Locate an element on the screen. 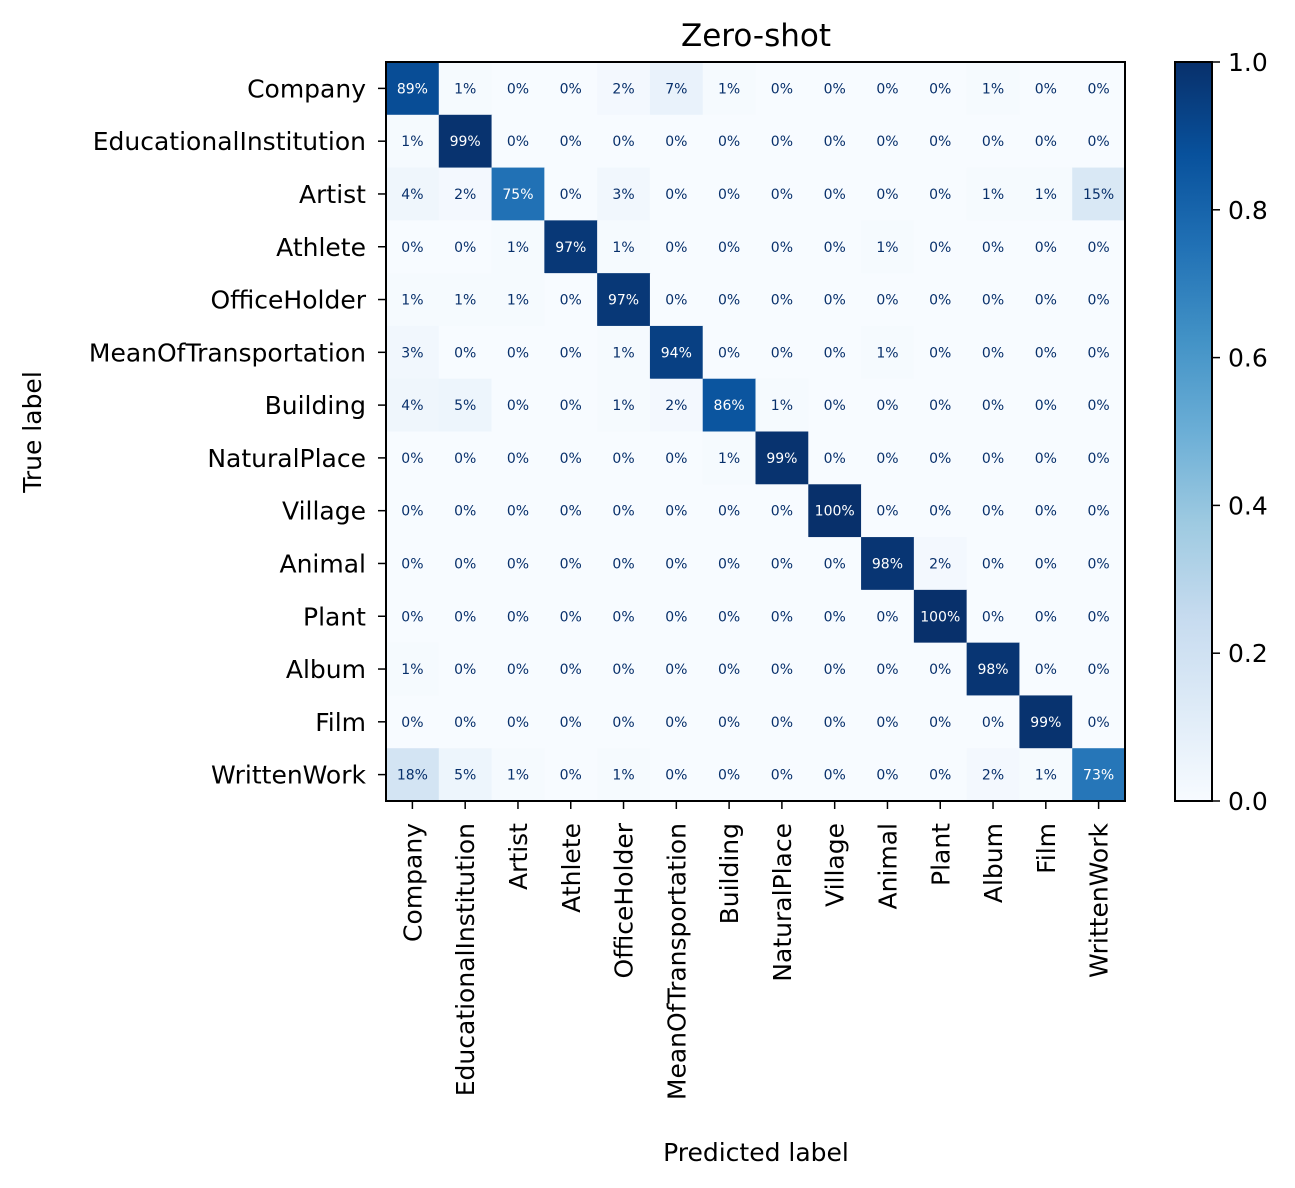 This screenshot has height=1188, width=1295. colorbar-tick-label: 0.8 is located at coordinates (1248, 210).